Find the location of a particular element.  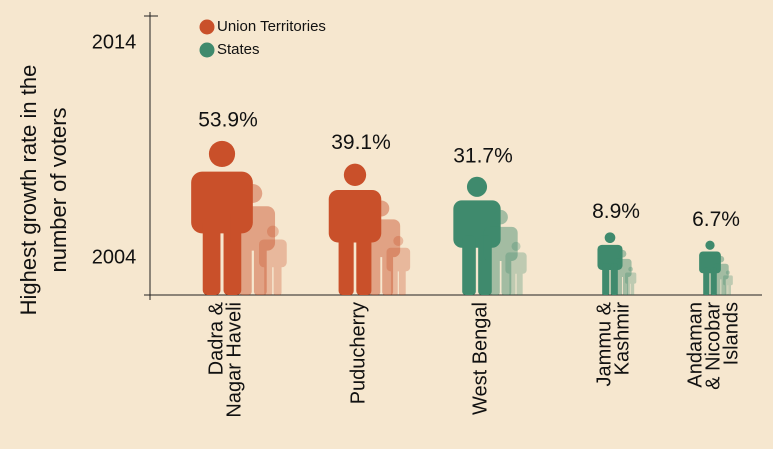

value-label: 31.7% is located at coordinates (483, 155).